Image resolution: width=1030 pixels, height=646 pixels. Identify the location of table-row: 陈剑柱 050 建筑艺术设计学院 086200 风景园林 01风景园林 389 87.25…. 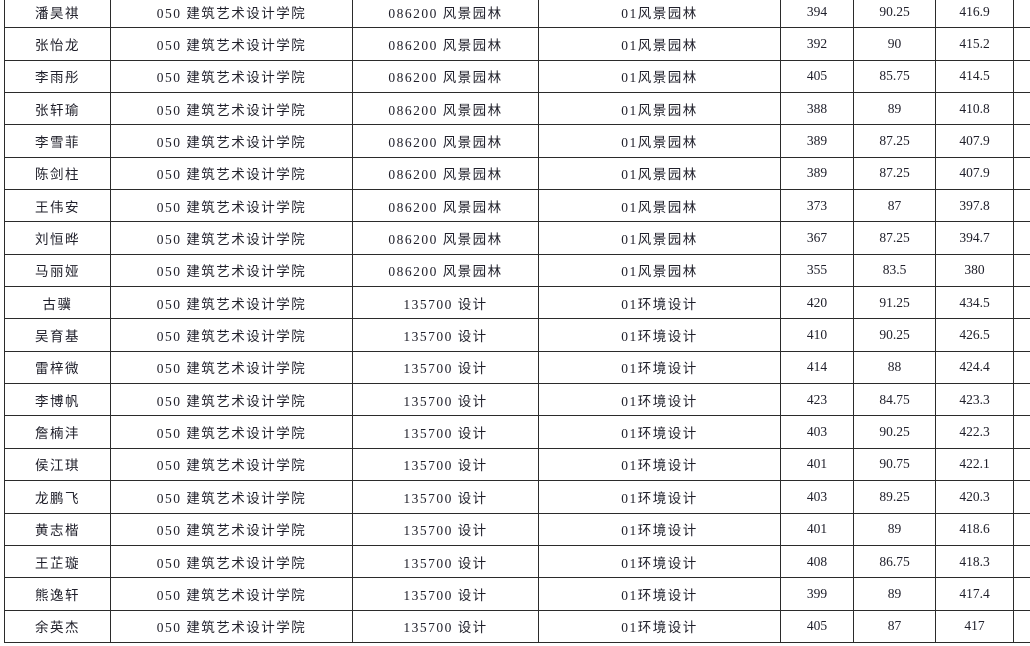
(517, 174).